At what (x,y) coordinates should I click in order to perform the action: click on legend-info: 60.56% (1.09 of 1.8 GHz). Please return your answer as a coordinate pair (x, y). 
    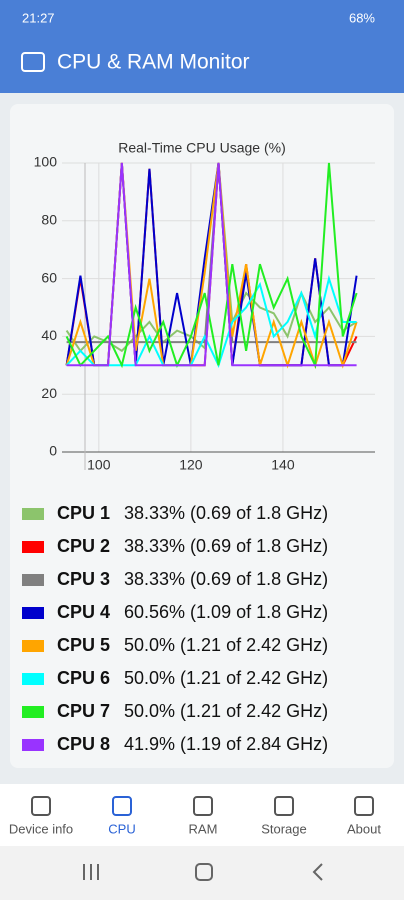
    Looking at the image, I should click on (226, 612).